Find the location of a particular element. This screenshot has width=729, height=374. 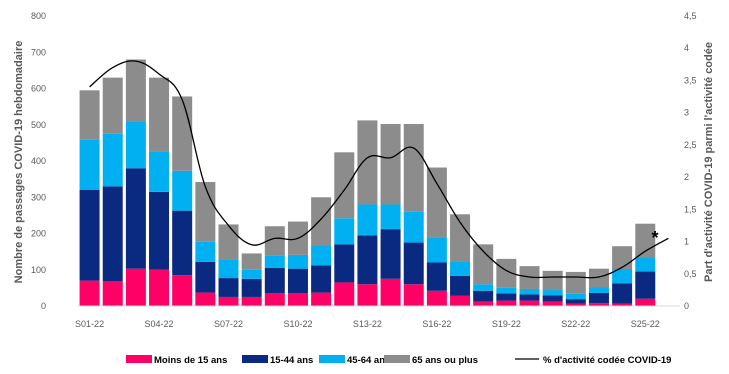

legend-label: 15-44 ans is located at coordinates (291, 360).